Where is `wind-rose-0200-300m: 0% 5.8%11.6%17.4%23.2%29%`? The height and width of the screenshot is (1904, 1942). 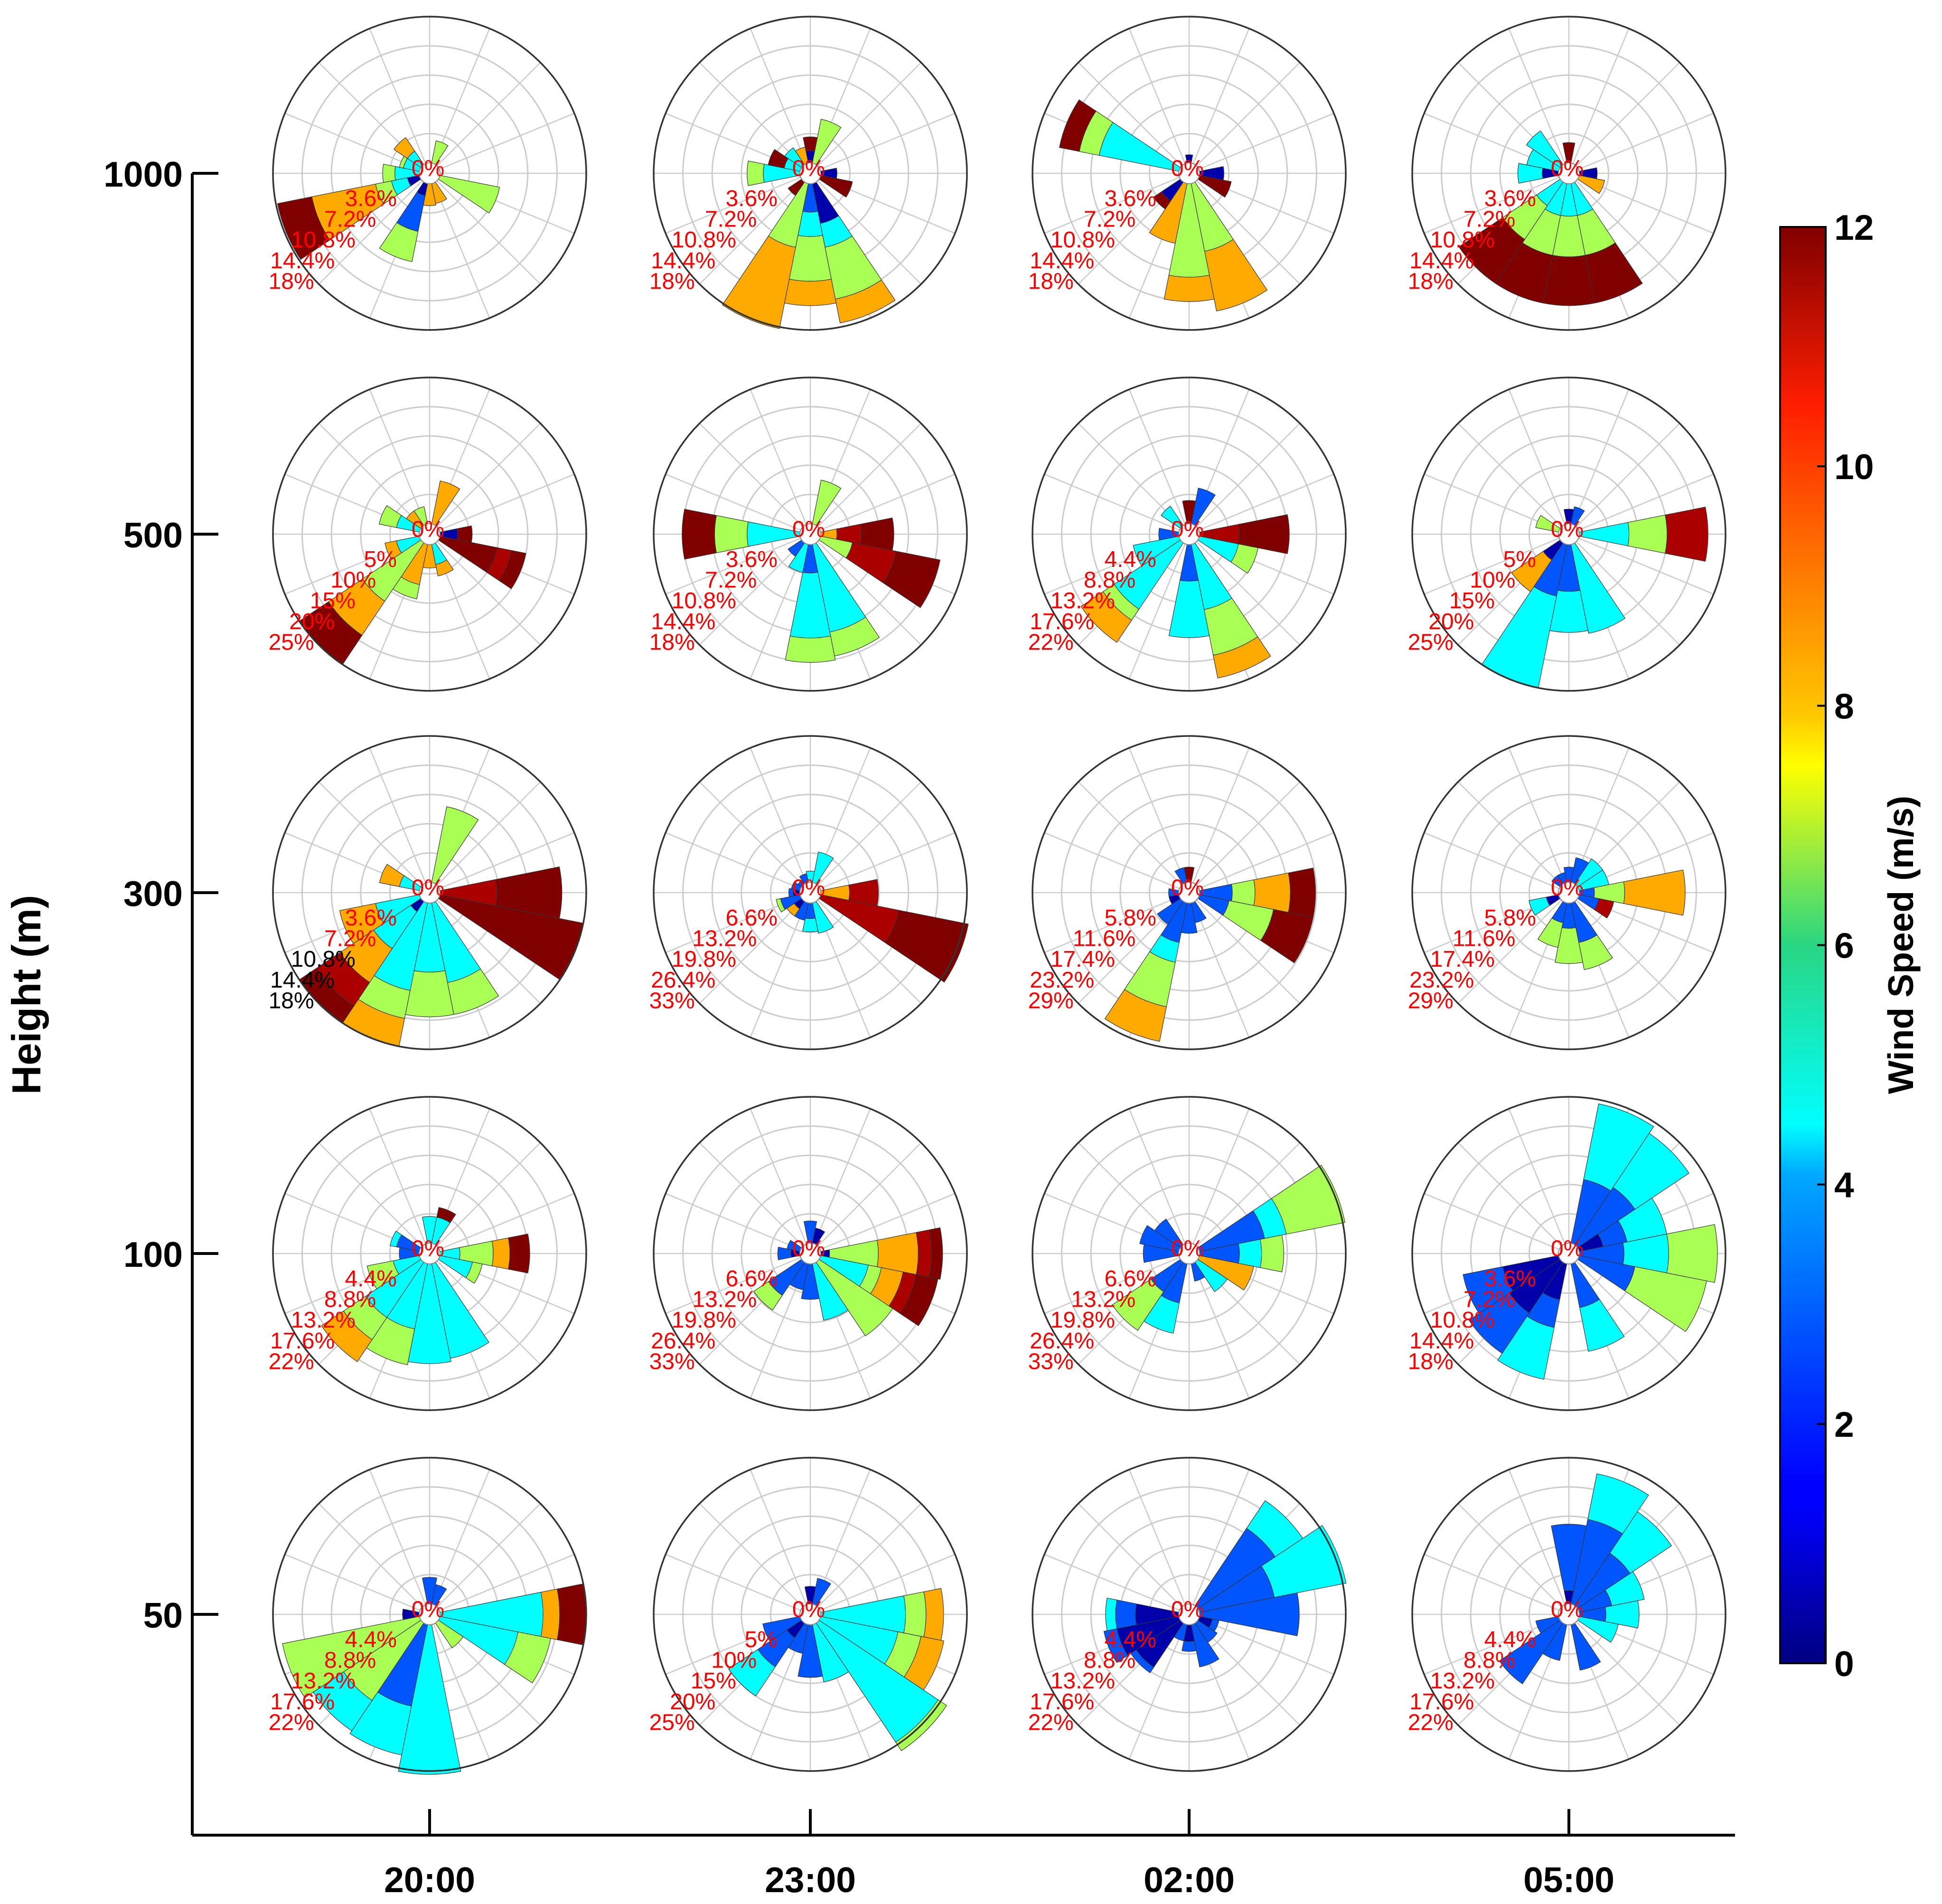 wind-rose-0200-300m: 0% 5.8%11.6%17.4%23.2%29% is located at coordinates (1187, 892).